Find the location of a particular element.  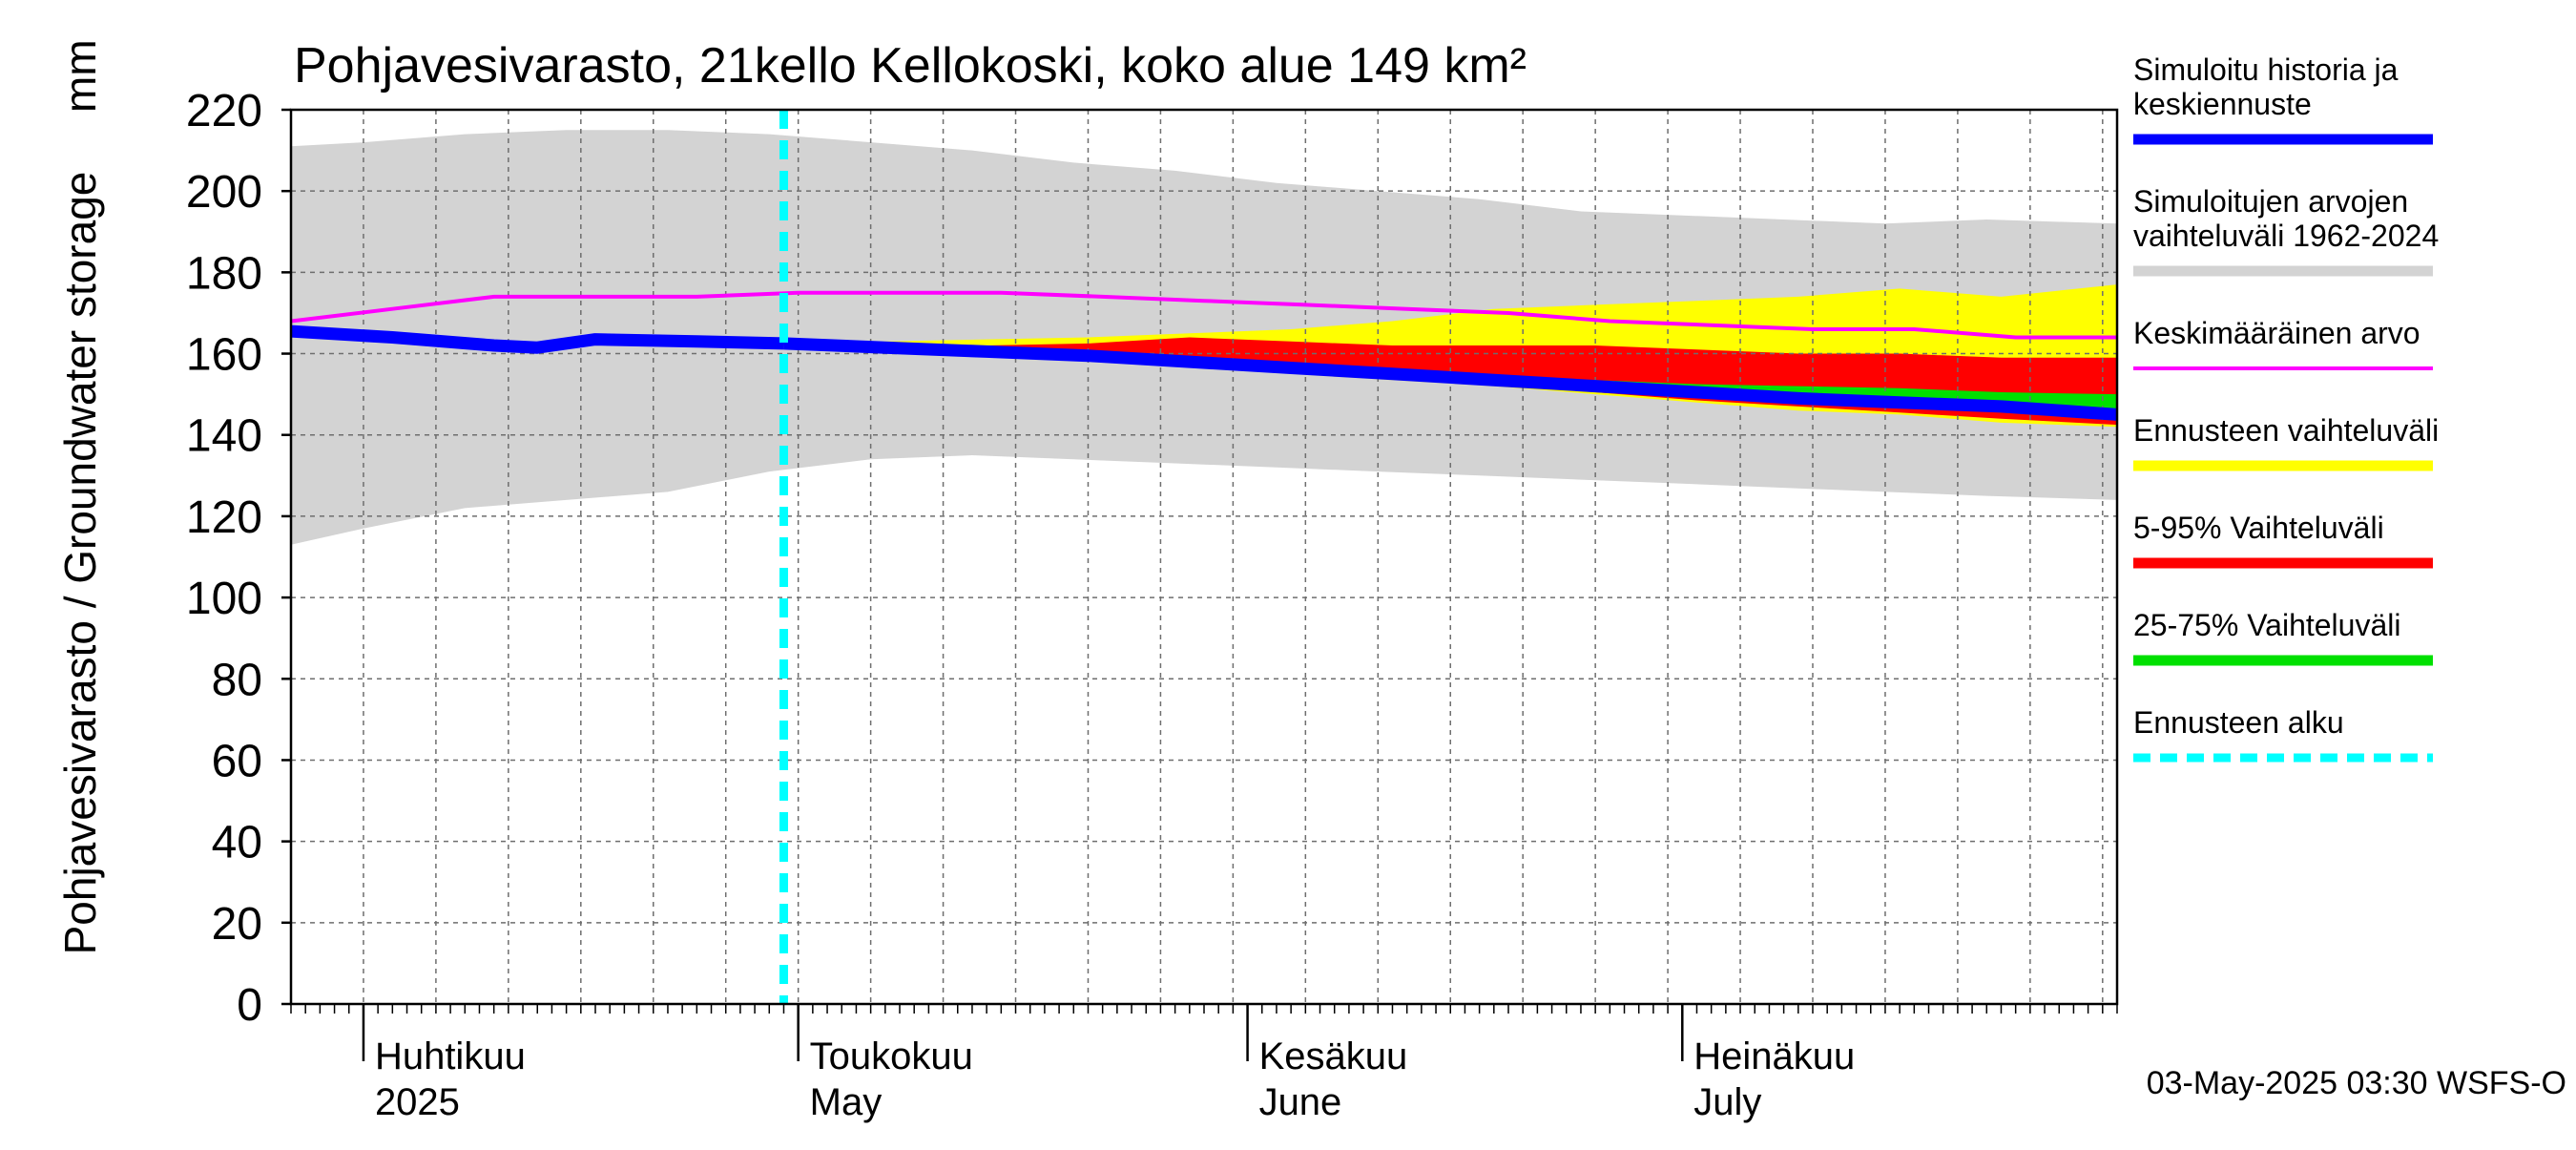

y-tick-label: 140 is located at coordinates (224, 436).